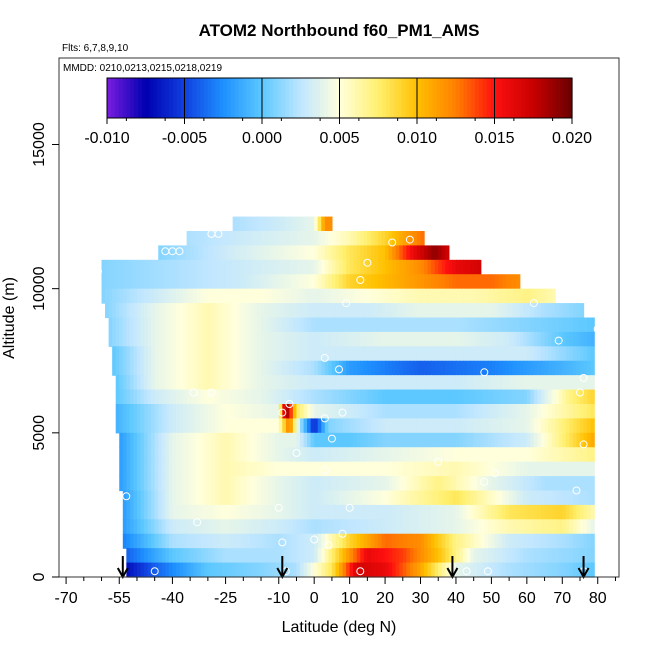  Describe the element at coordinates (339, 627) in the screenshot. I see `x-axis-label: Latitude (deg N)` at that location.